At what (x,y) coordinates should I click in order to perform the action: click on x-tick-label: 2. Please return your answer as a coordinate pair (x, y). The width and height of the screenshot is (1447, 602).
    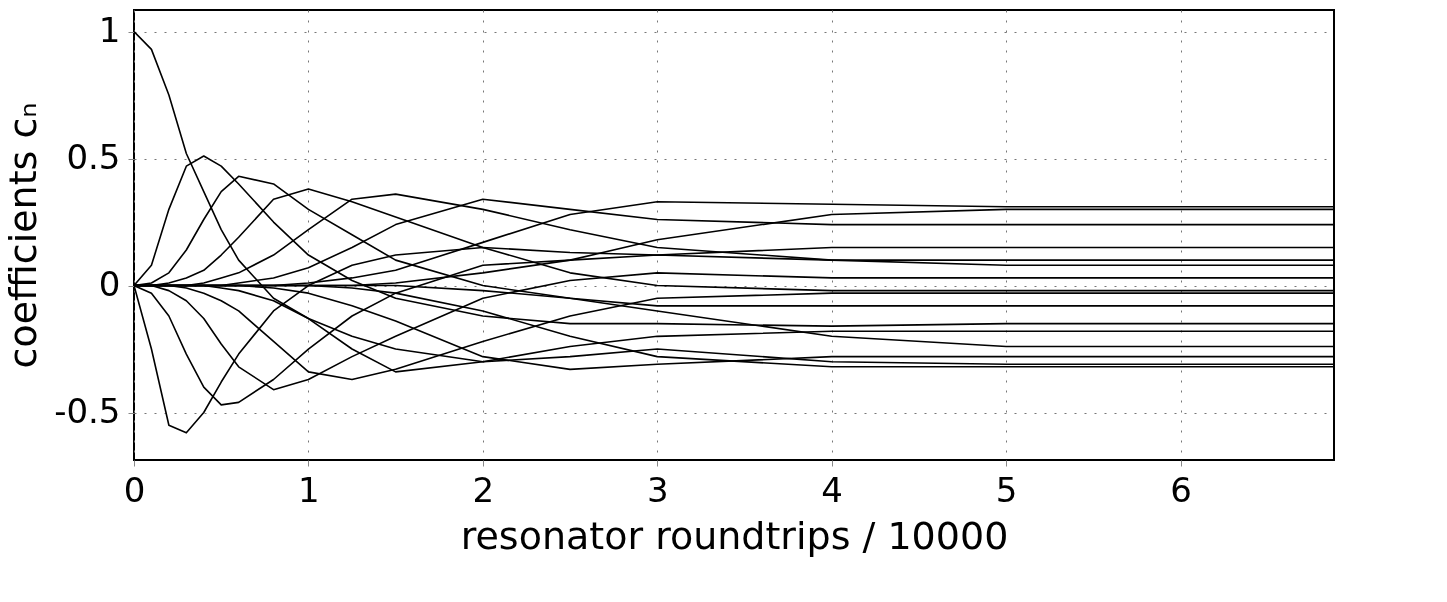
    Looking at the image, I should click on (483, 489).